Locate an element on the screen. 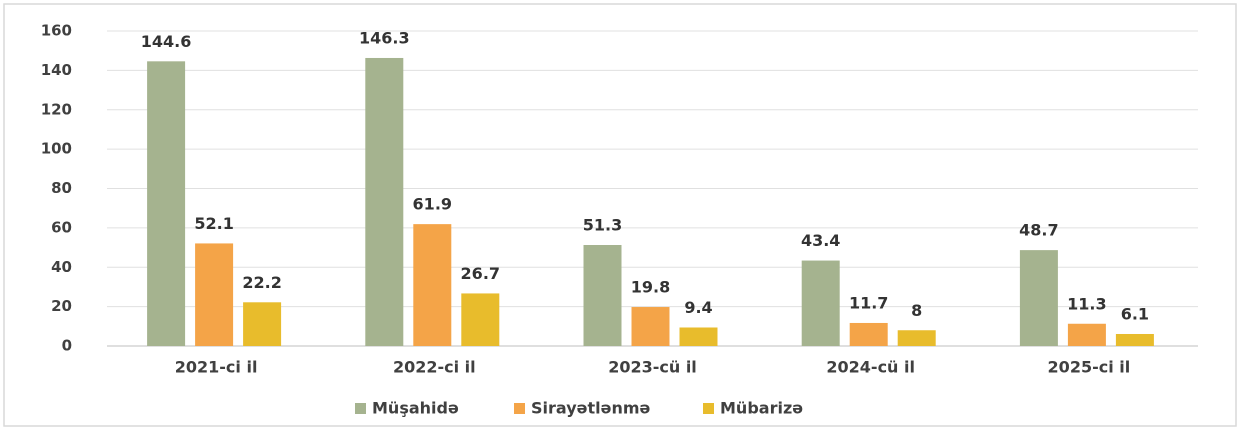  data-label: 26.7 is located at coordinates (480, 273).